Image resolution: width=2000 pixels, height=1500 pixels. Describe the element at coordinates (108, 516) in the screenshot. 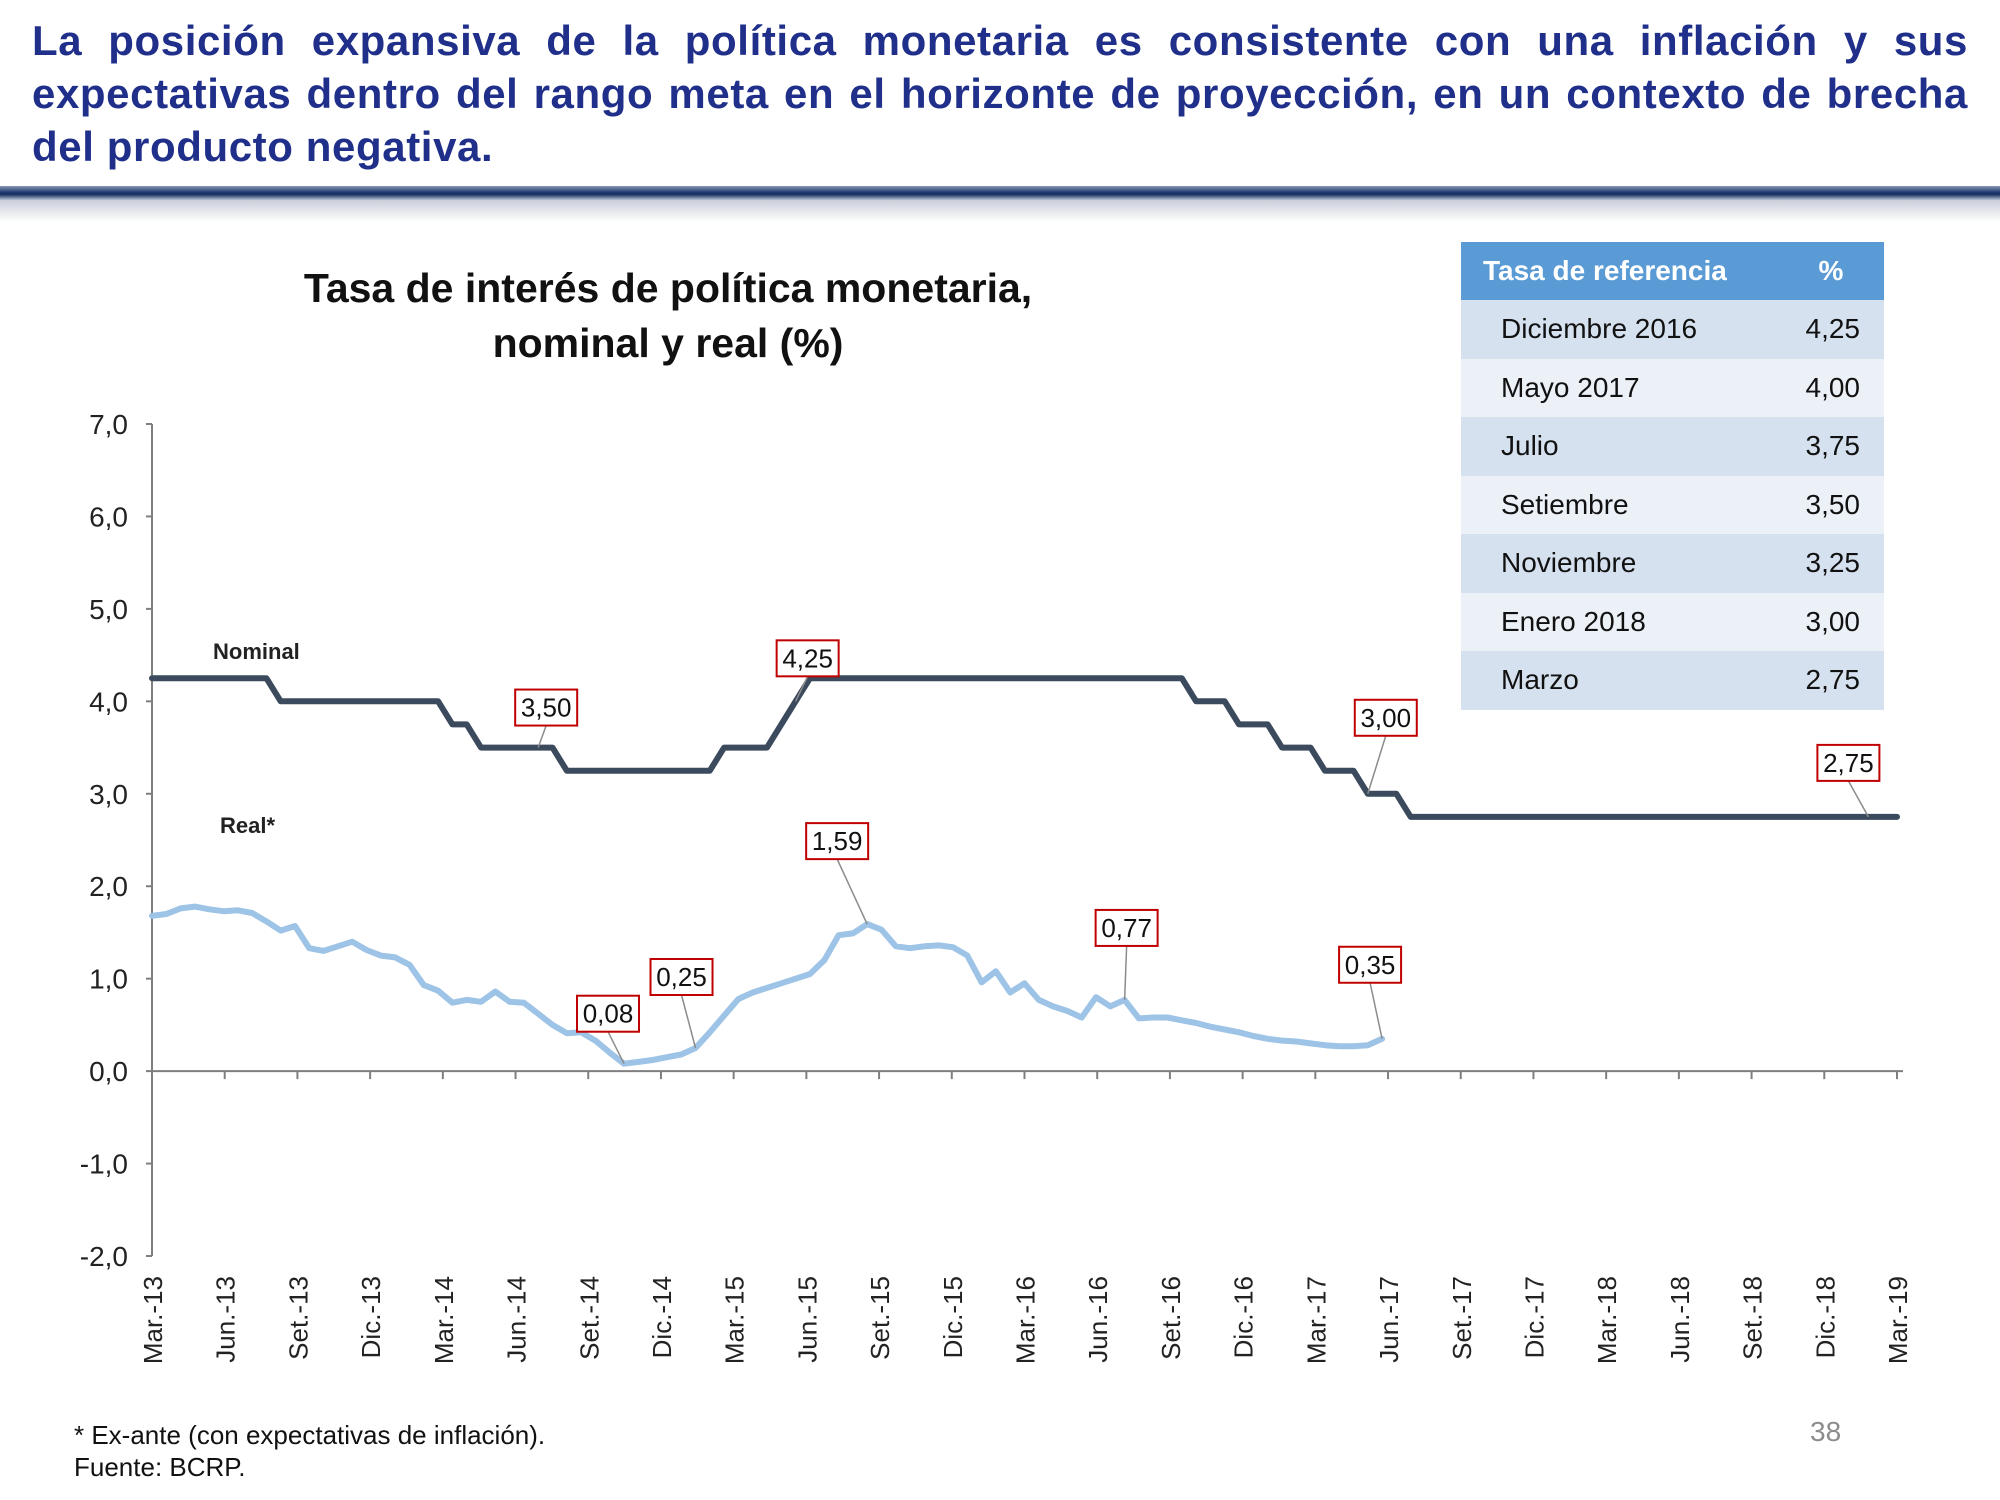

I see `y-tick-label: 6,0` at that location.